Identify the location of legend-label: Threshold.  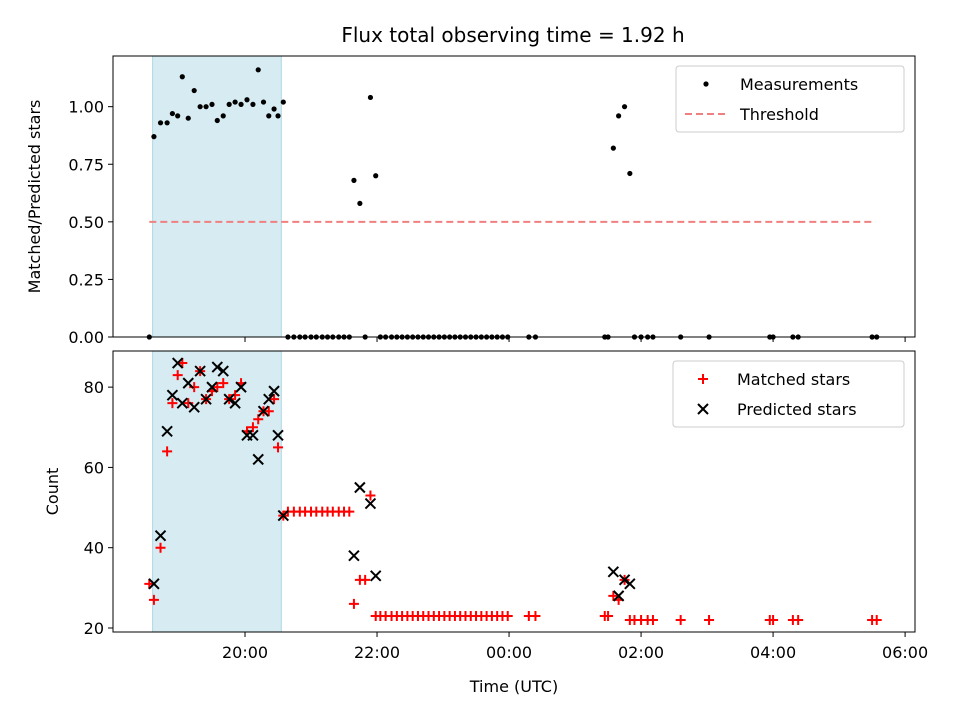
(779, 114).